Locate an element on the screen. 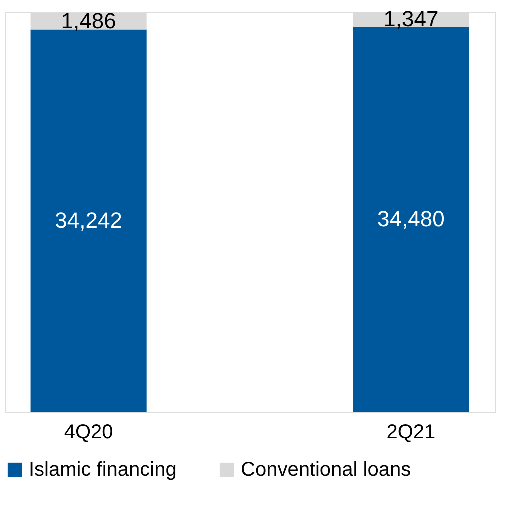  data-label: 34,242 is located at coordinates (88, 220).